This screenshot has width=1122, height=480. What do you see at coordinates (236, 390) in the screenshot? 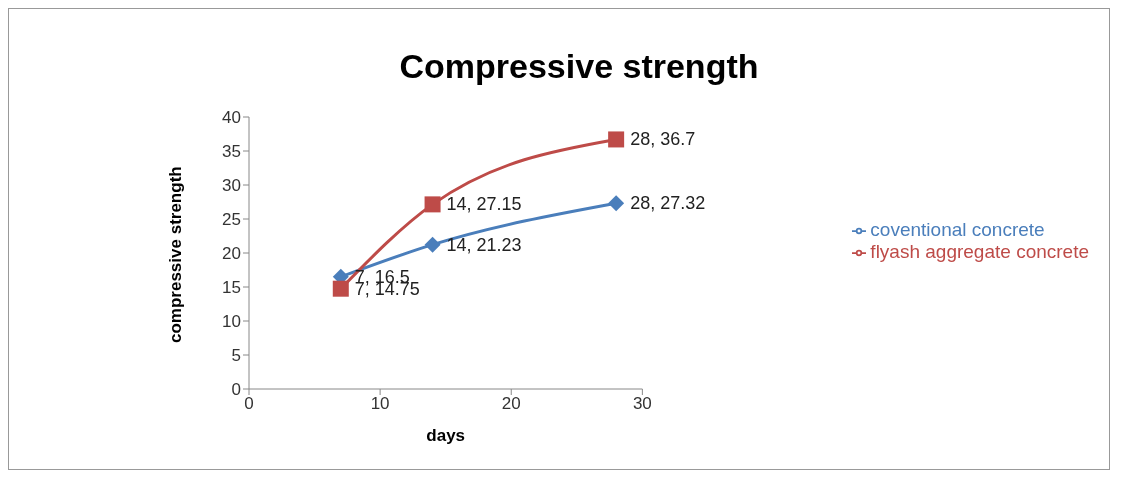
I see `y-tick-label: 0` at bounding box center [236, 390].